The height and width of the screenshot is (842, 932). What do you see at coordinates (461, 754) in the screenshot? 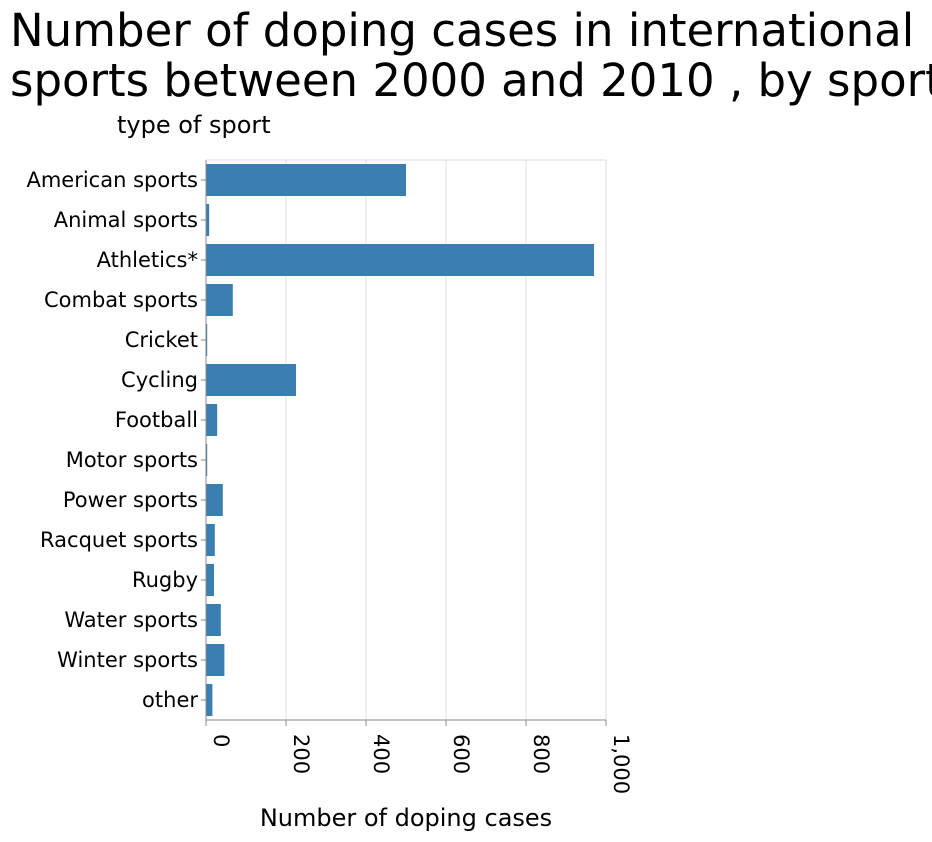
I see `x-tick-label: 600` at bounding box center [461, 754].